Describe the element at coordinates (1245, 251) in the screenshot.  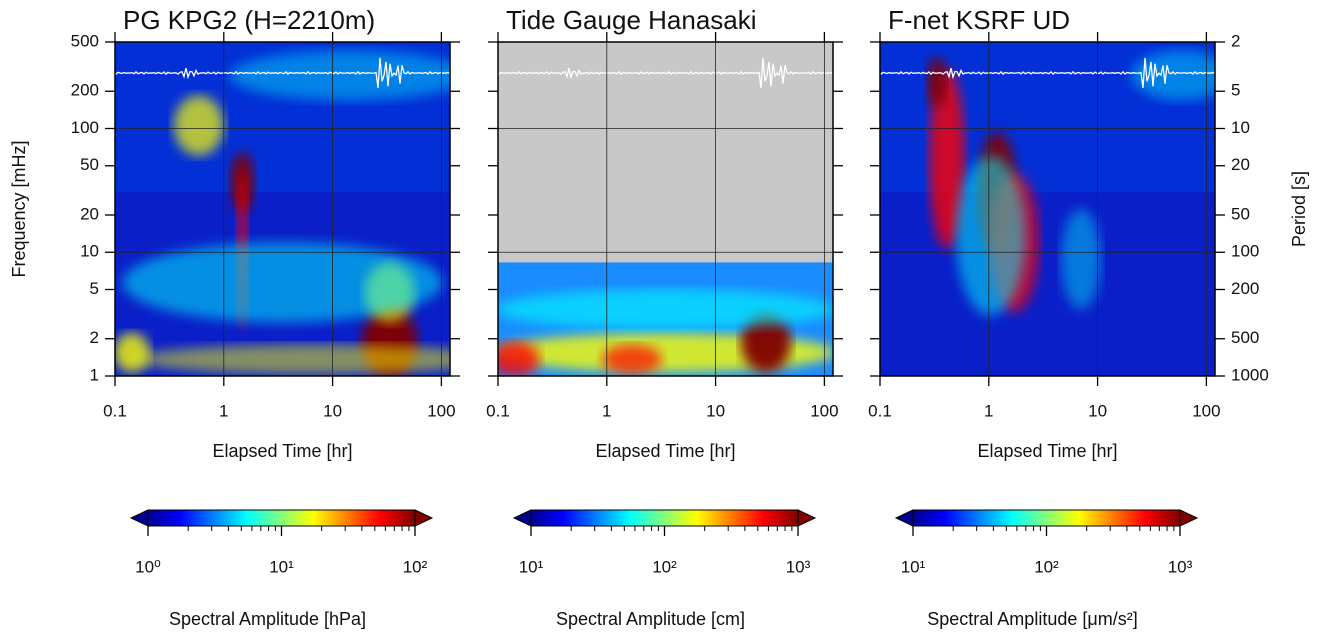
I see `y2-tick-label: 100` at that location.